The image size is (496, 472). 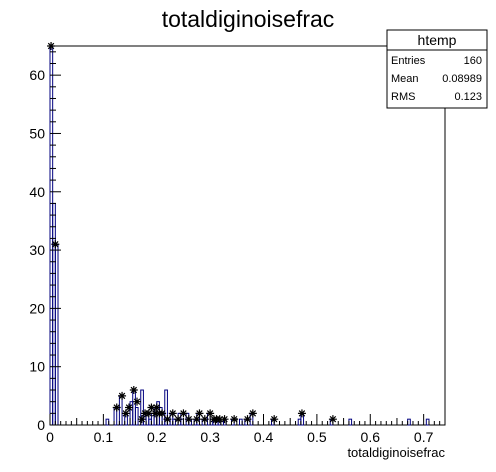 I want to click on y-tick-label: 0, so click(x=41, y=425).